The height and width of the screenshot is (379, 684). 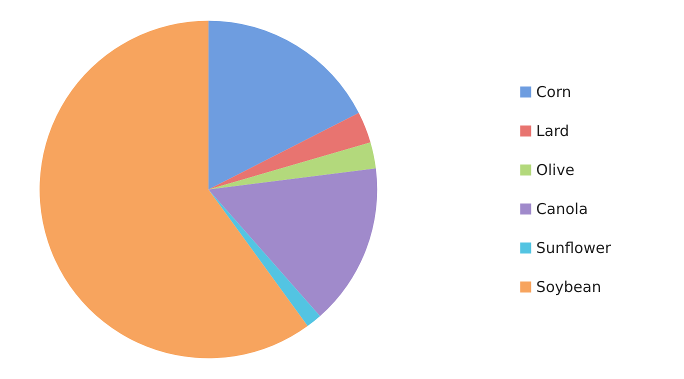 I want to click on legend-label: Olive, so click(x=555, y=170).